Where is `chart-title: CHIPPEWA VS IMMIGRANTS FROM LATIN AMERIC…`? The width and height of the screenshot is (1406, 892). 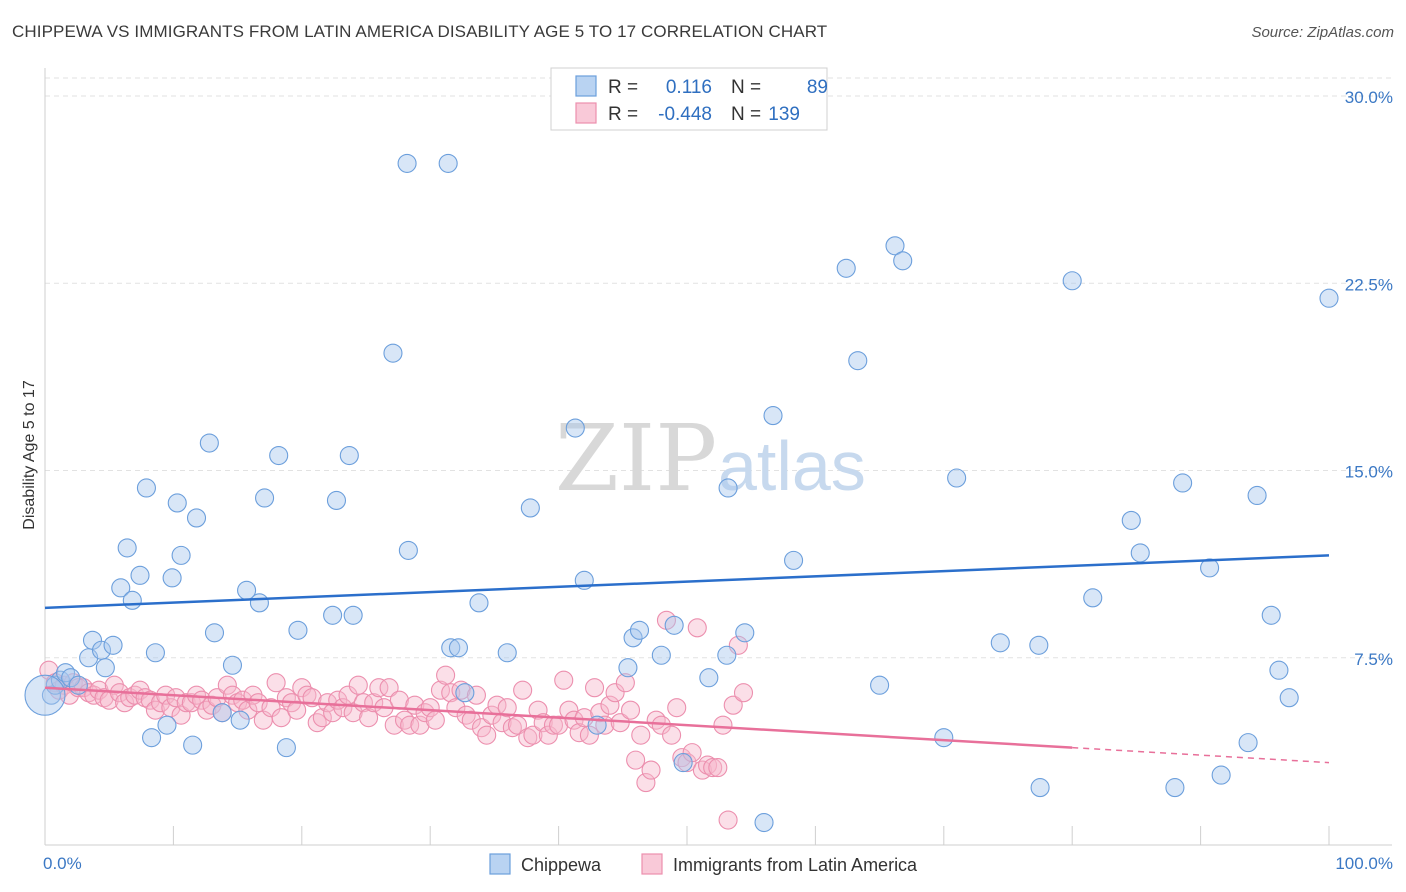
chart-title: CHIPPEWA VS IMMIGRANTS FROM LATIN AMERIC… is located at coordinates (420, 31).